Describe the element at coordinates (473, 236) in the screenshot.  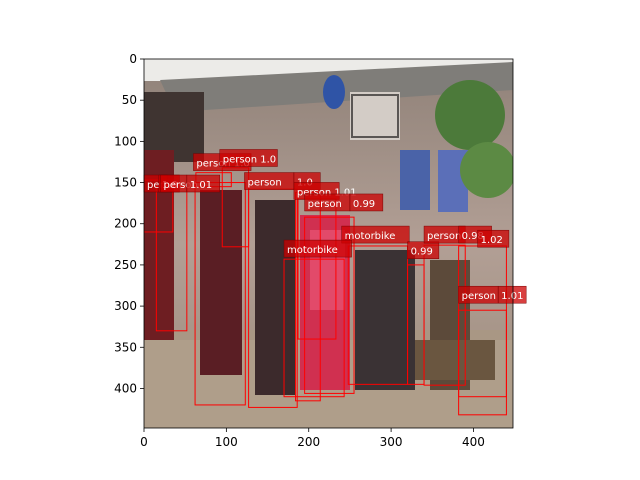
I see `label-text: 0.98` at that location.